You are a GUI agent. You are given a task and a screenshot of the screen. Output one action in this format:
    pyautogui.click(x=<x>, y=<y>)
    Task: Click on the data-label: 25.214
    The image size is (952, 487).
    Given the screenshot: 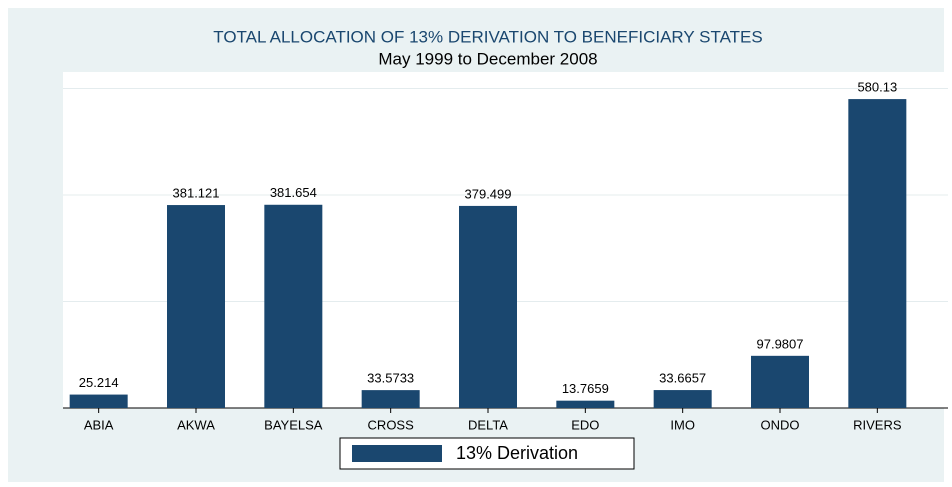 What is the action you would take?
    pyautogui.click(x=99, y=382)
    